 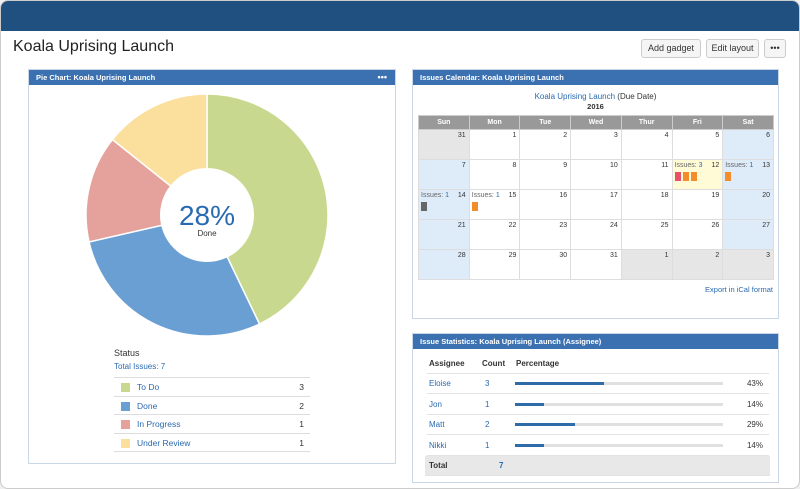 What do you see at coordinates (501, 465) in the screenshot?
I see `total-count: 7` at bounding box center [501, 465].